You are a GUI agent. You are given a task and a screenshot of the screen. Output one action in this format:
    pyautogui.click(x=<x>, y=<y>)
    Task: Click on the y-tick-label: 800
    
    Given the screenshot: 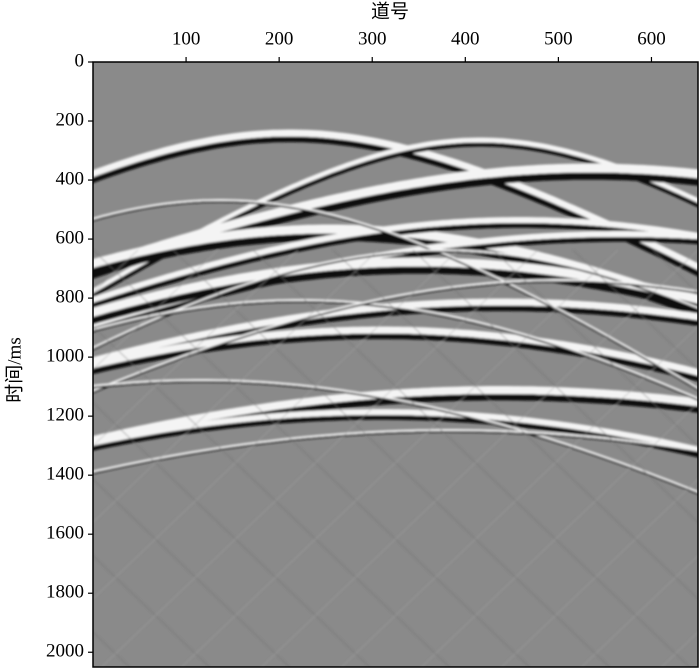 What is the action you would take?
    pyautogui.click(x=70, y=296)
    